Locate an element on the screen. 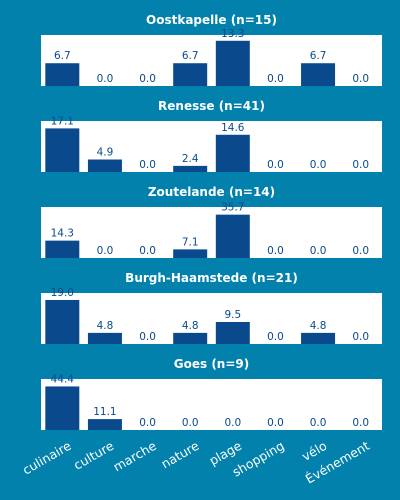 This screenshot has height=500, width=400. panel-title: Zoutelande (n=14) is located at coordinates (211, 192).